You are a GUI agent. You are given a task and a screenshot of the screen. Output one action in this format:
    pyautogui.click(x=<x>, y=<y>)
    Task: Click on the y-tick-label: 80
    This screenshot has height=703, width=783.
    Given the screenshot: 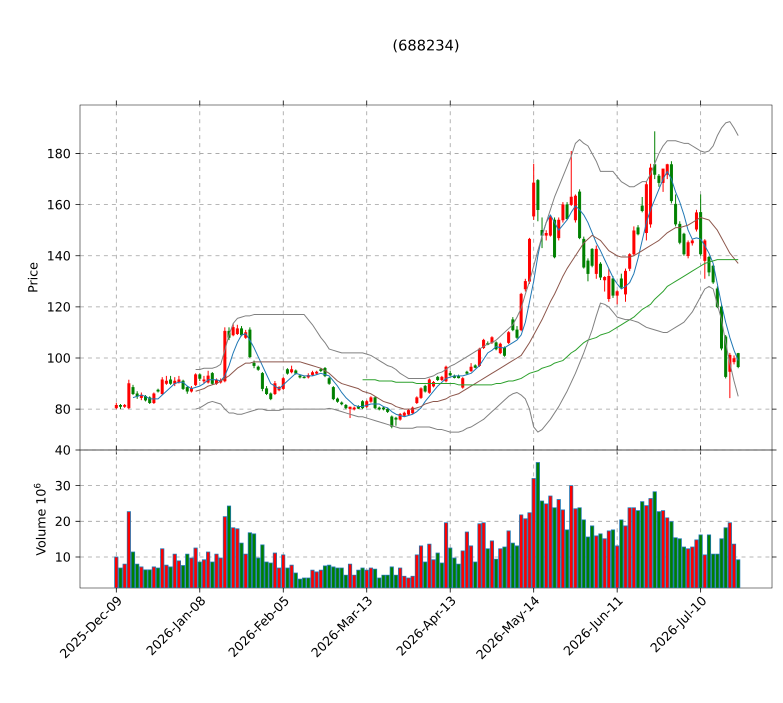 What is the action you would take?
    pyautogui.click(x=63, y=409)
    